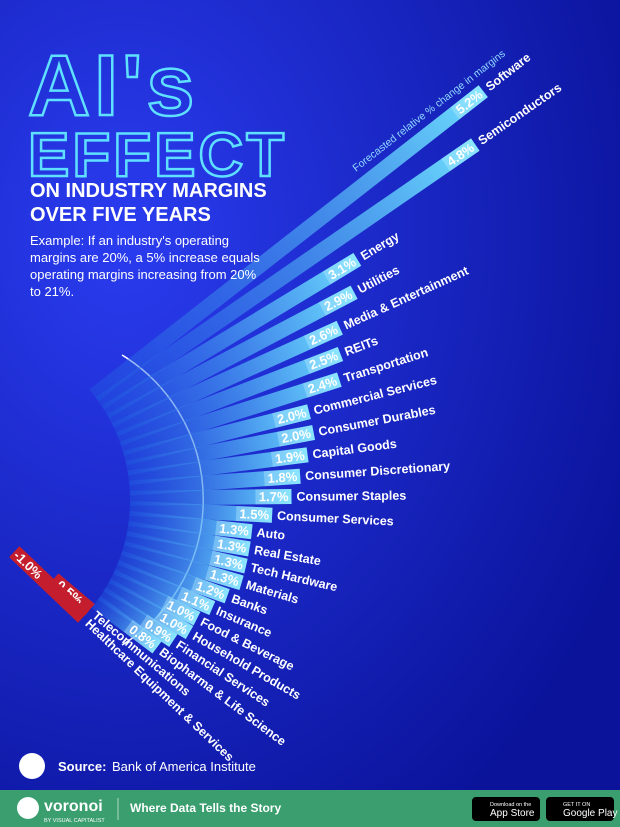 The height and width of the screenshot is (827, 620). I want to click on category-label: Auto, so click(271, 534).